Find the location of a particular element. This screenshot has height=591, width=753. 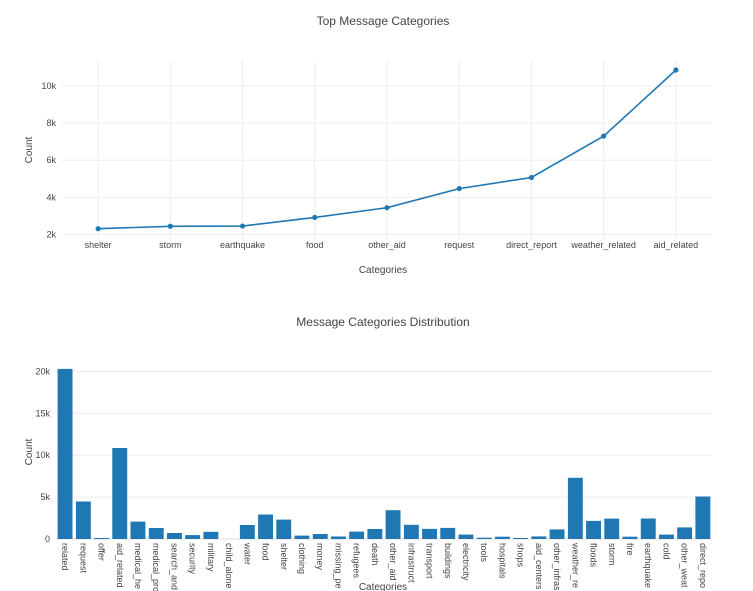

line-chart-y-ticks: 2k 4k 6k 8k 10k is located at coordinates (48, 160).